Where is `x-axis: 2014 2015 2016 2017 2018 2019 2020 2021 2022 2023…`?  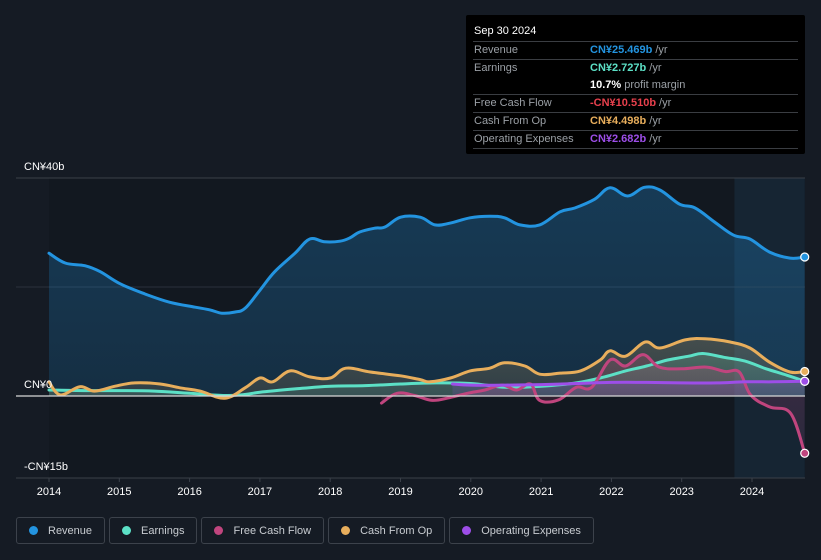 x-axis: 2014 2015 2016 2017 2018 2019 2020 2021 2022 2023… is located at coordinates (410, 487).